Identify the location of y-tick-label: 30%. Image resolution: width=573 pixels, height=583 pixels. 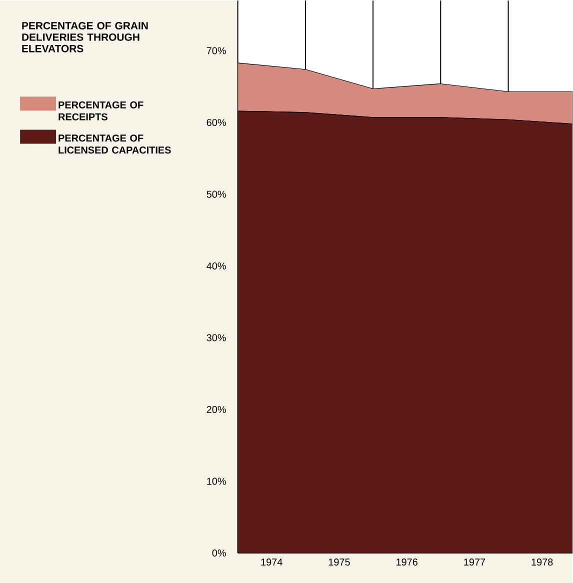
(216, 338).